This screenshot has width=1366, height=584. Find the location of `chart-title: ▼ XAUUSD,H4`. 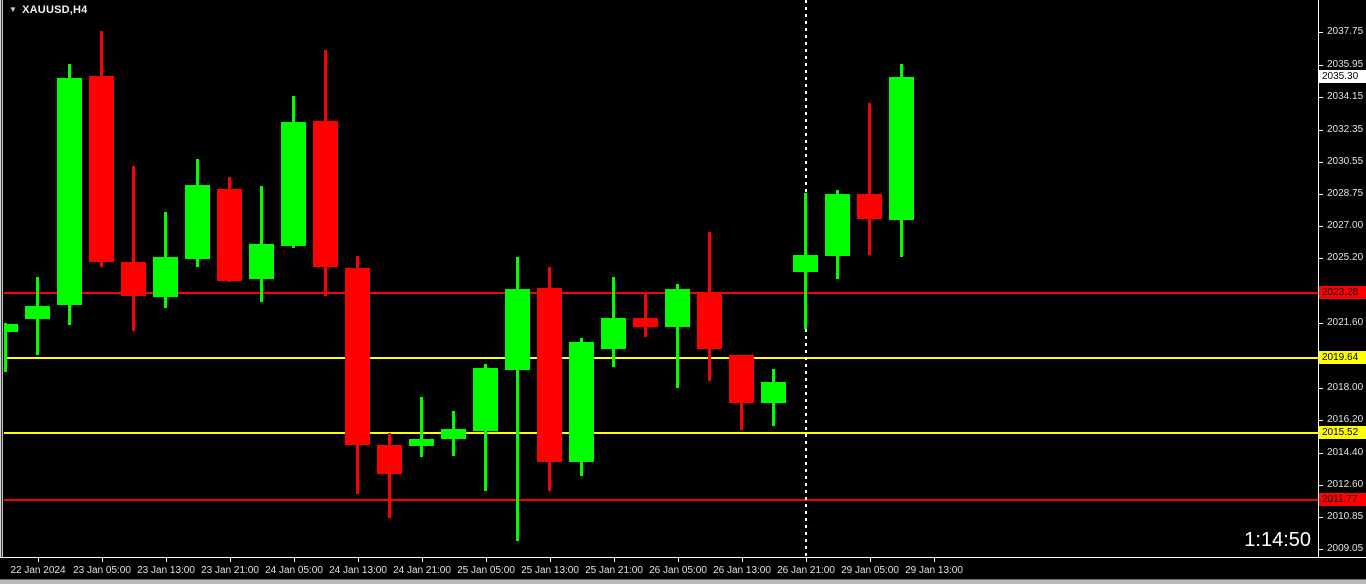

chart-title: ▼ XAUUSD,H4 is located at coordinates (48, 10).